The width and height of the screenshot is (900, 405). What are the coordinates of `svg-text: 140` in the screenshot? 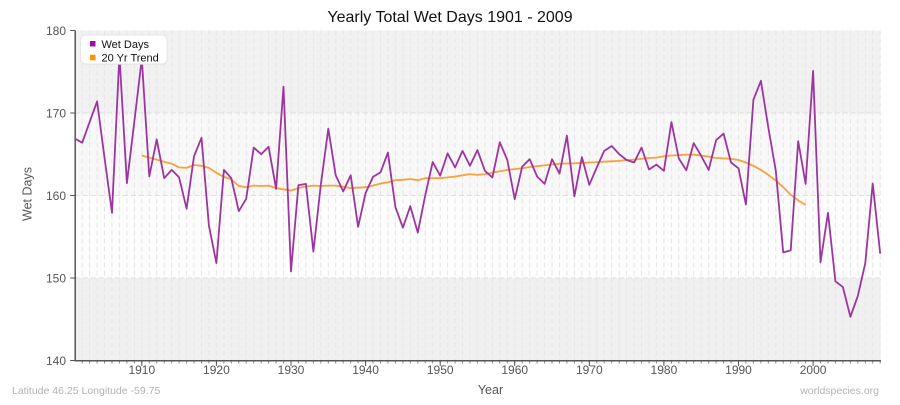 It's located at (56, 361).